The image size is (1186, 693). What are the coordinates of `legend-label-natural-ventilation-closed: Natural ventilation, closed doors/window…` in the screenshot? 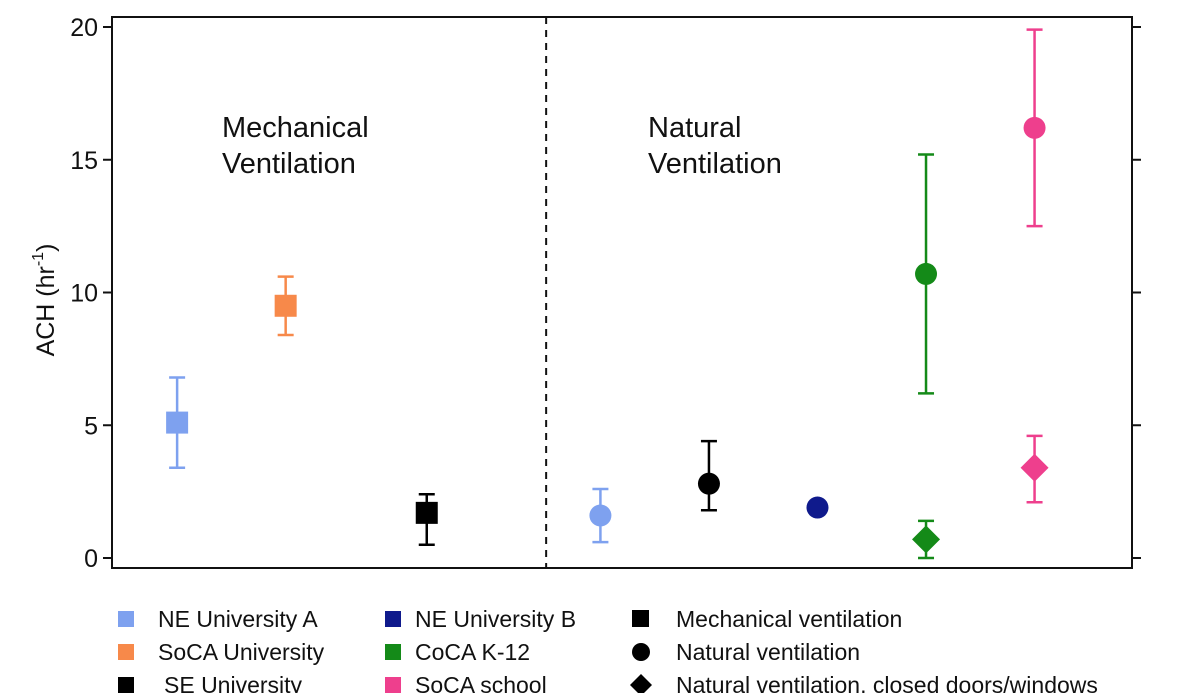 It's located at (887, 682).